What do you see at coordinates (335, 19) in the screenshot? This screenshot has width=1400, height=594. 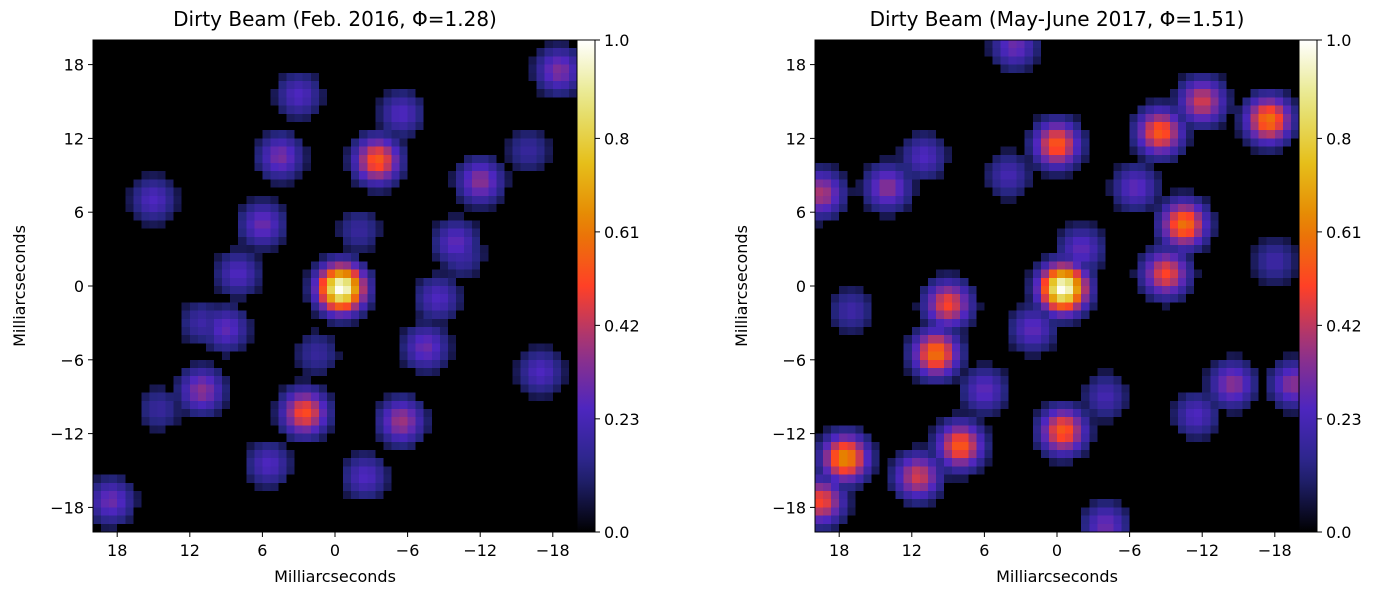 I see `chart-title: Dirty Beam (Feb. 2016, Φ=1.28)` at bounding box center [335, 19].